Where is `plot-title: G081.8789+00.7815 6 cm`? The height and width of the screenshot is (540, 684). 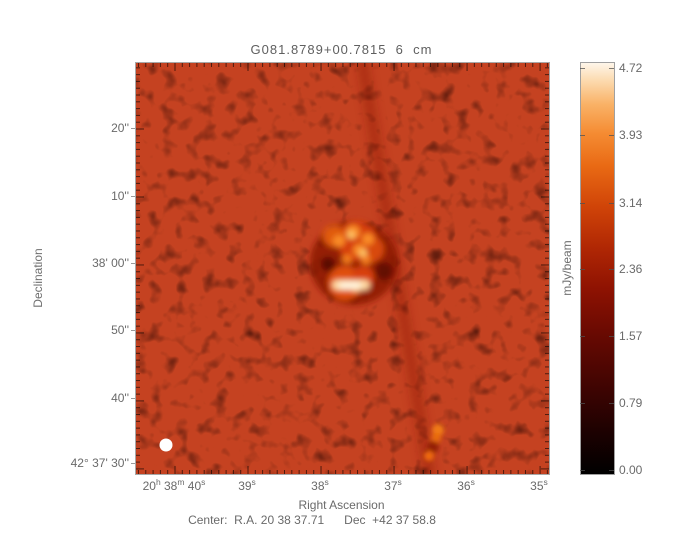
plot-title: G081.8789+00.7815 6 cm is located at coordinates (341, 49).